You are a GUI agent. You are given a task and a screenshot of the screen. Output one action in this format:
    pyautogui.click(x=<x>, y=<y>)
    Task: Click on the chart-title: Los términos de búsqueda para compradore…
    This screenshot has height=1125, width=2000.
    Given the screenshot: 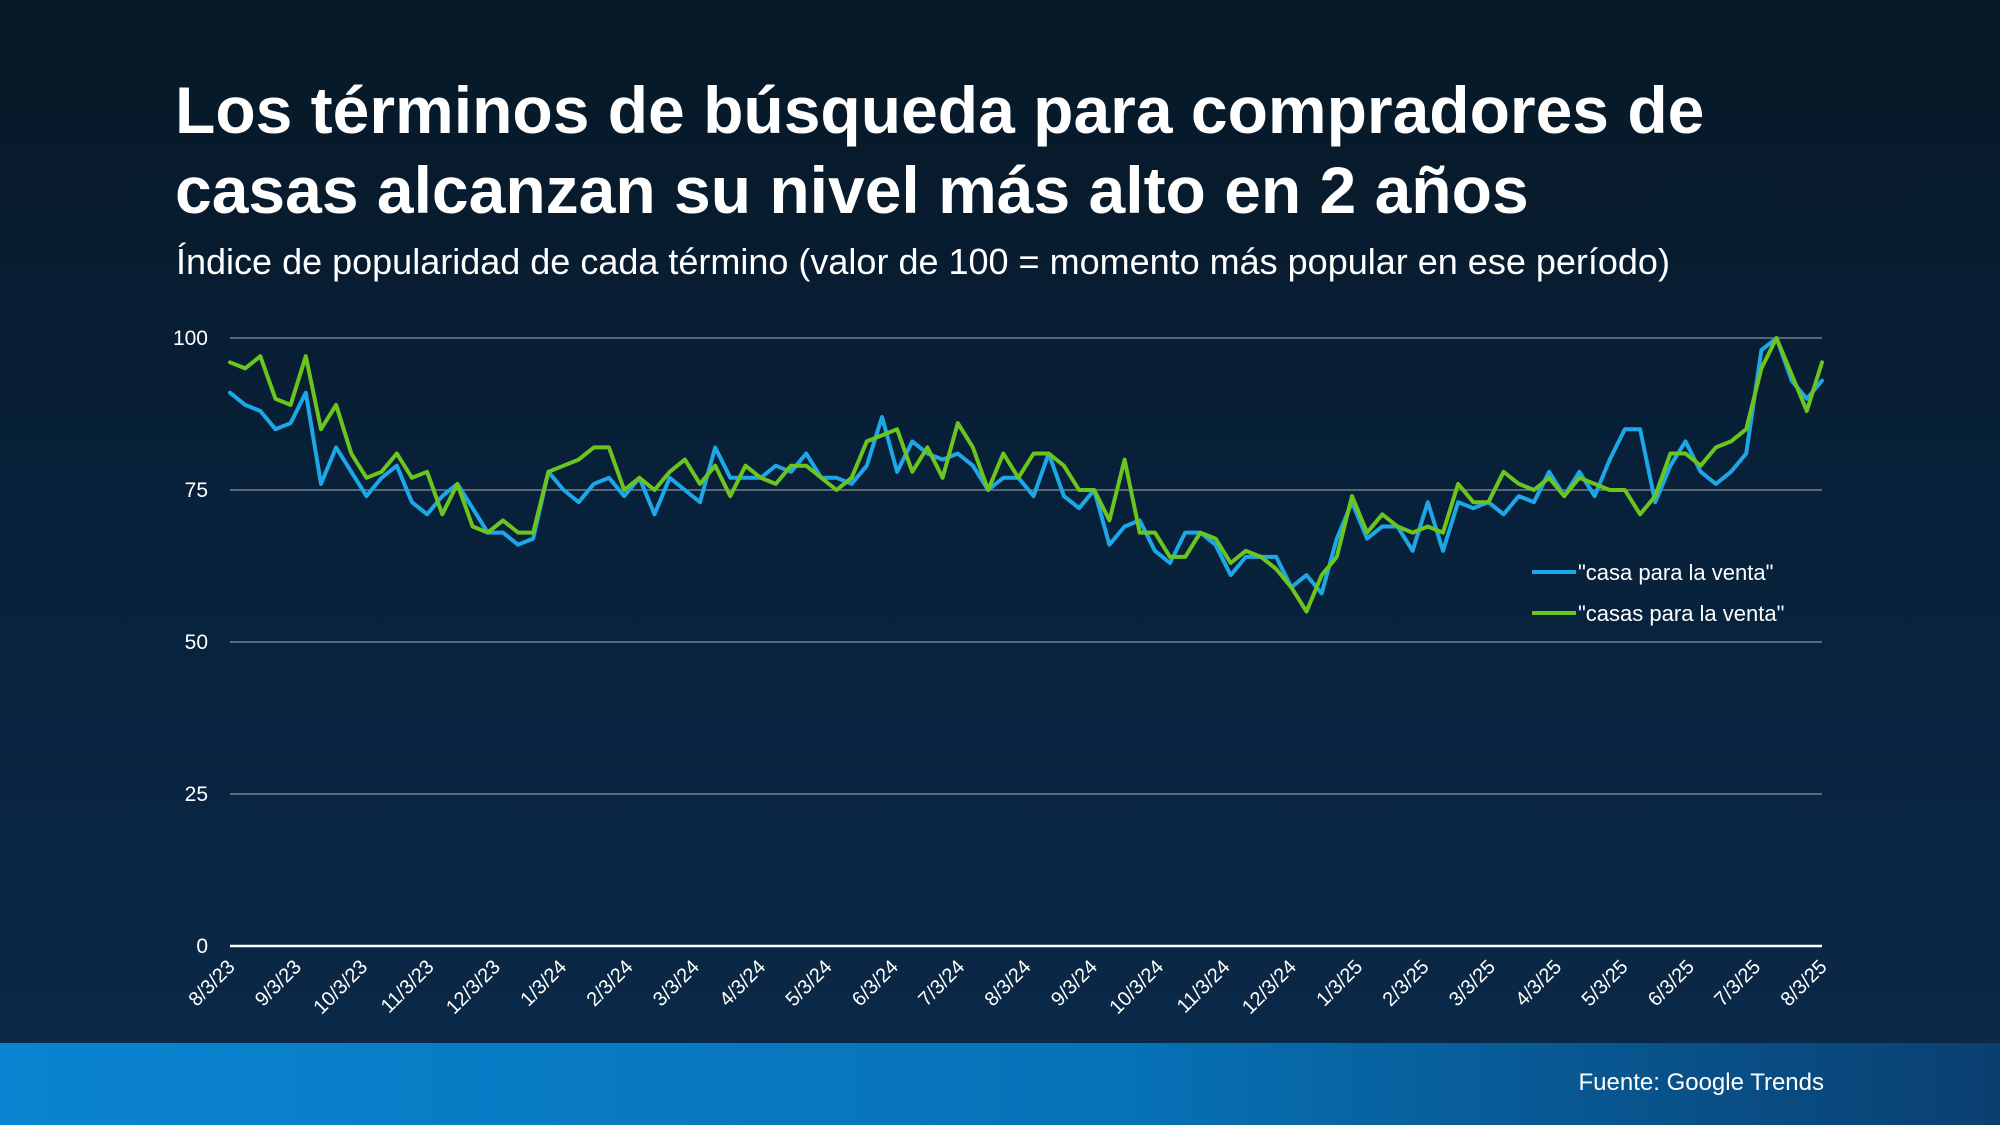 What is the action you would take?
    pyautogui.click(x=940, y=150)
    